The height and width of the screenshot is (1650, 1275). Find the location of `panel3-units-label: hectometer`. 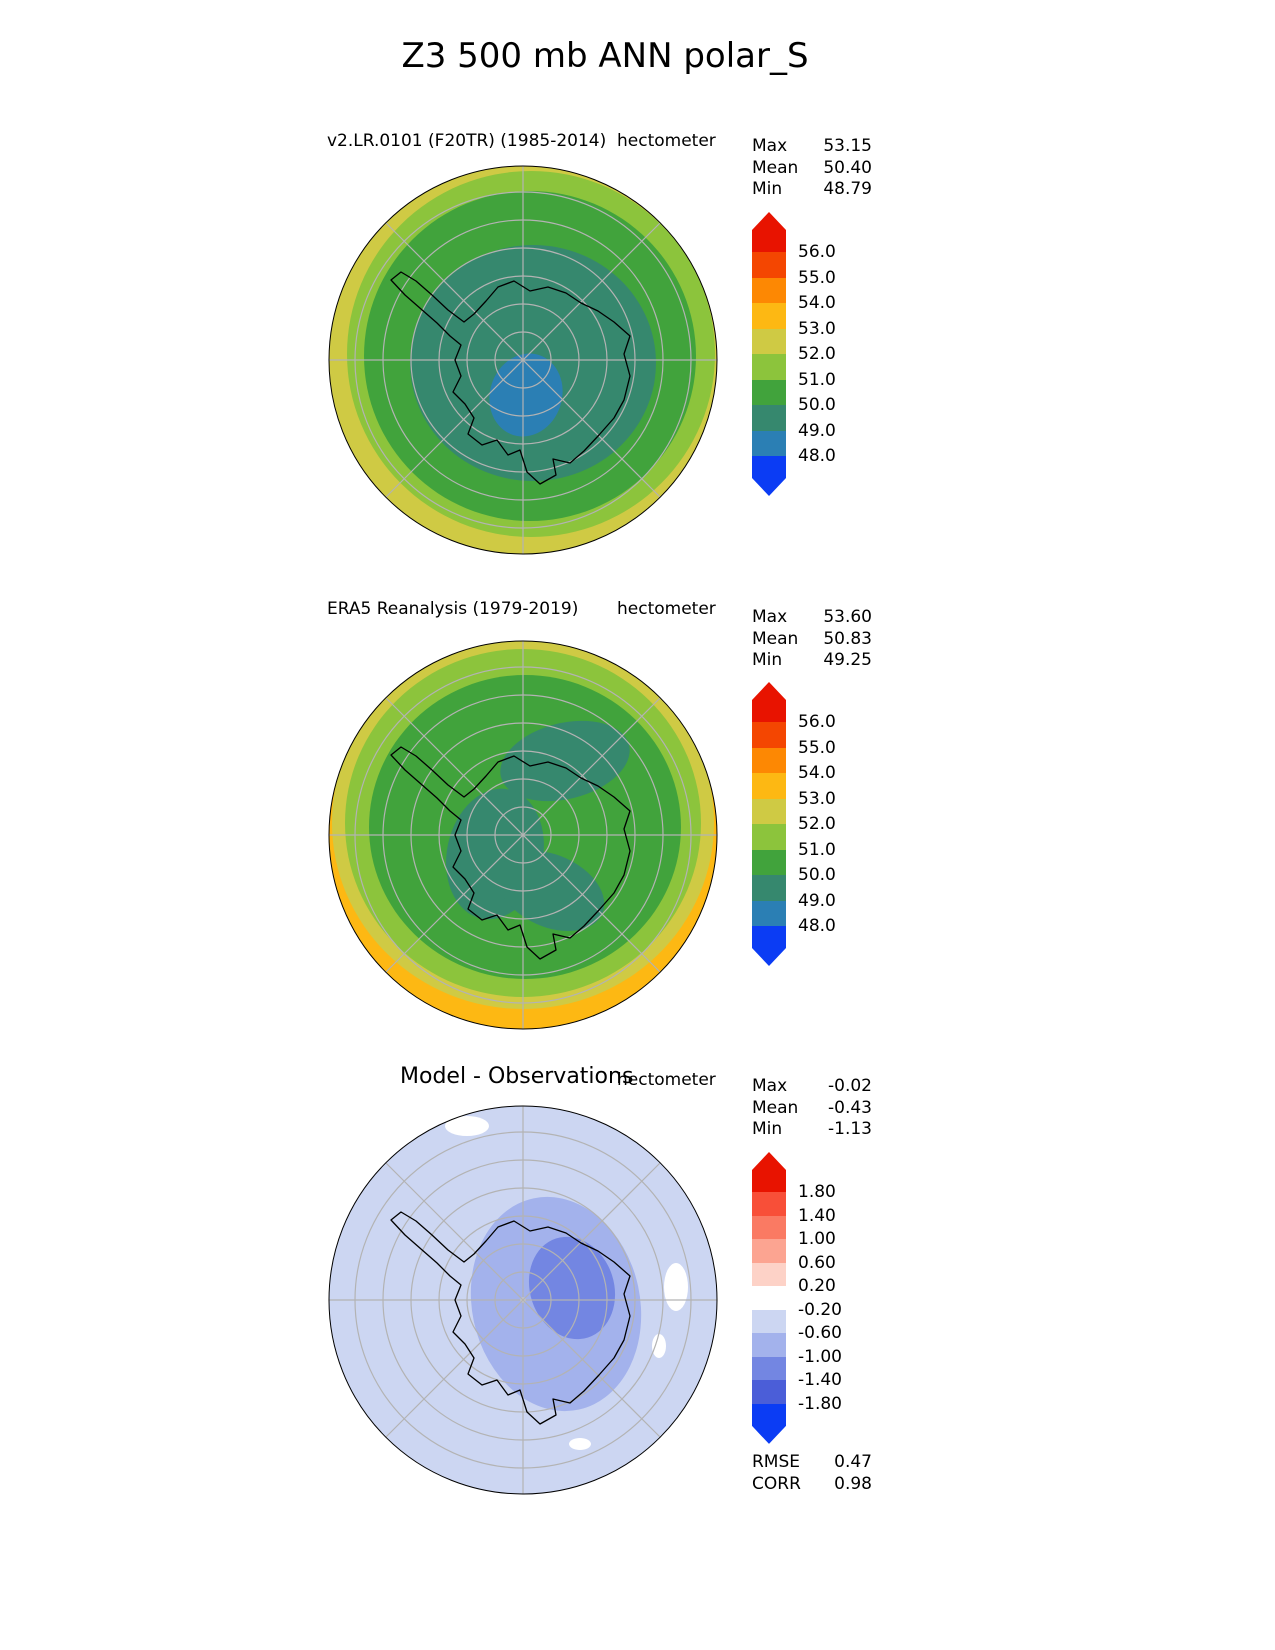

panel3-units-label: hectometer is located at coordinates (666, 1080).